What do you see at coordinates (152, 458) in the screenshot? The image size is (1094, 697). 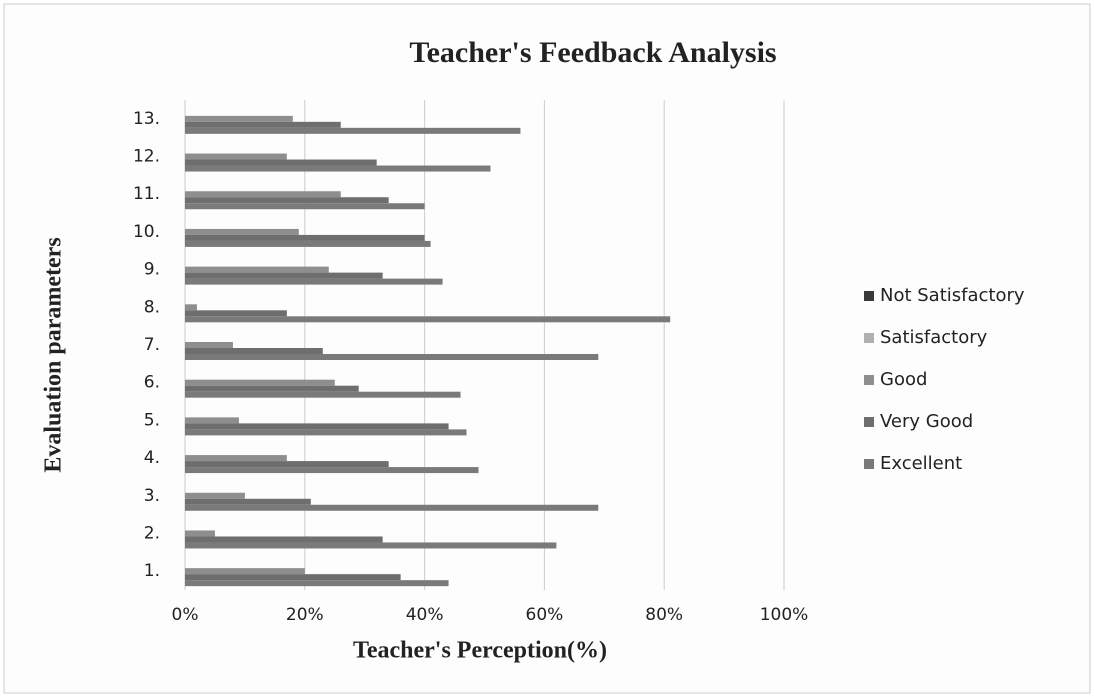 I see `y-tick-label: 4.` at bounding box center [152, 458].